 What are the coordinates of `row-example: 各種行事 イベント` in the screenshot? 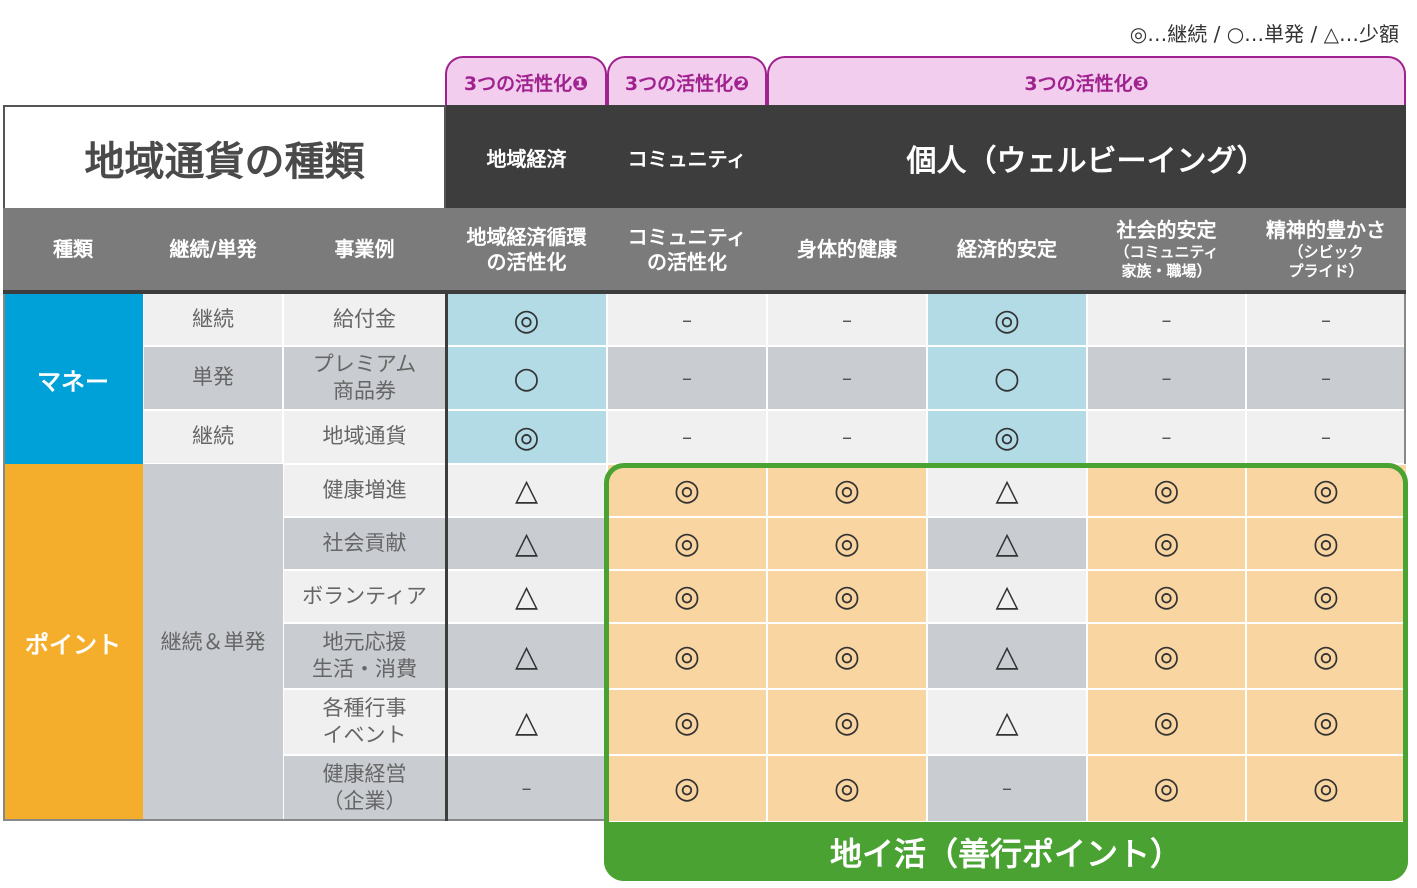 It's located at (364, 722).